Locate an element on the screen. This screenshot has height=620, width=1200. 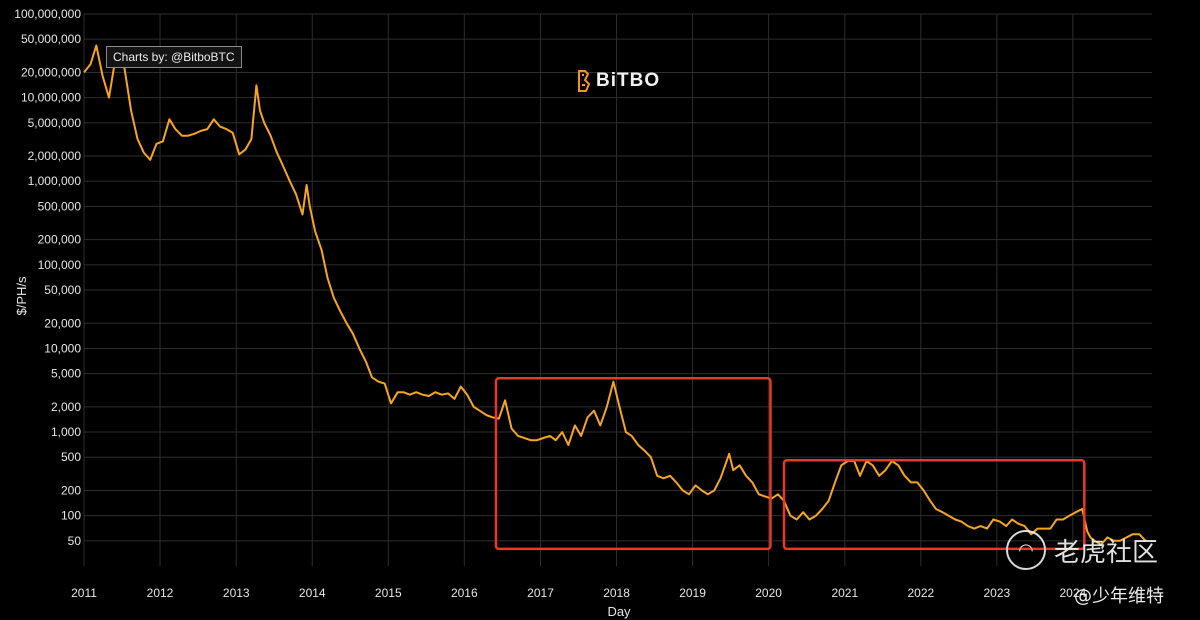
chart-credit-label: Charts by: @BitboBTC is located at coordinates (174, 57).